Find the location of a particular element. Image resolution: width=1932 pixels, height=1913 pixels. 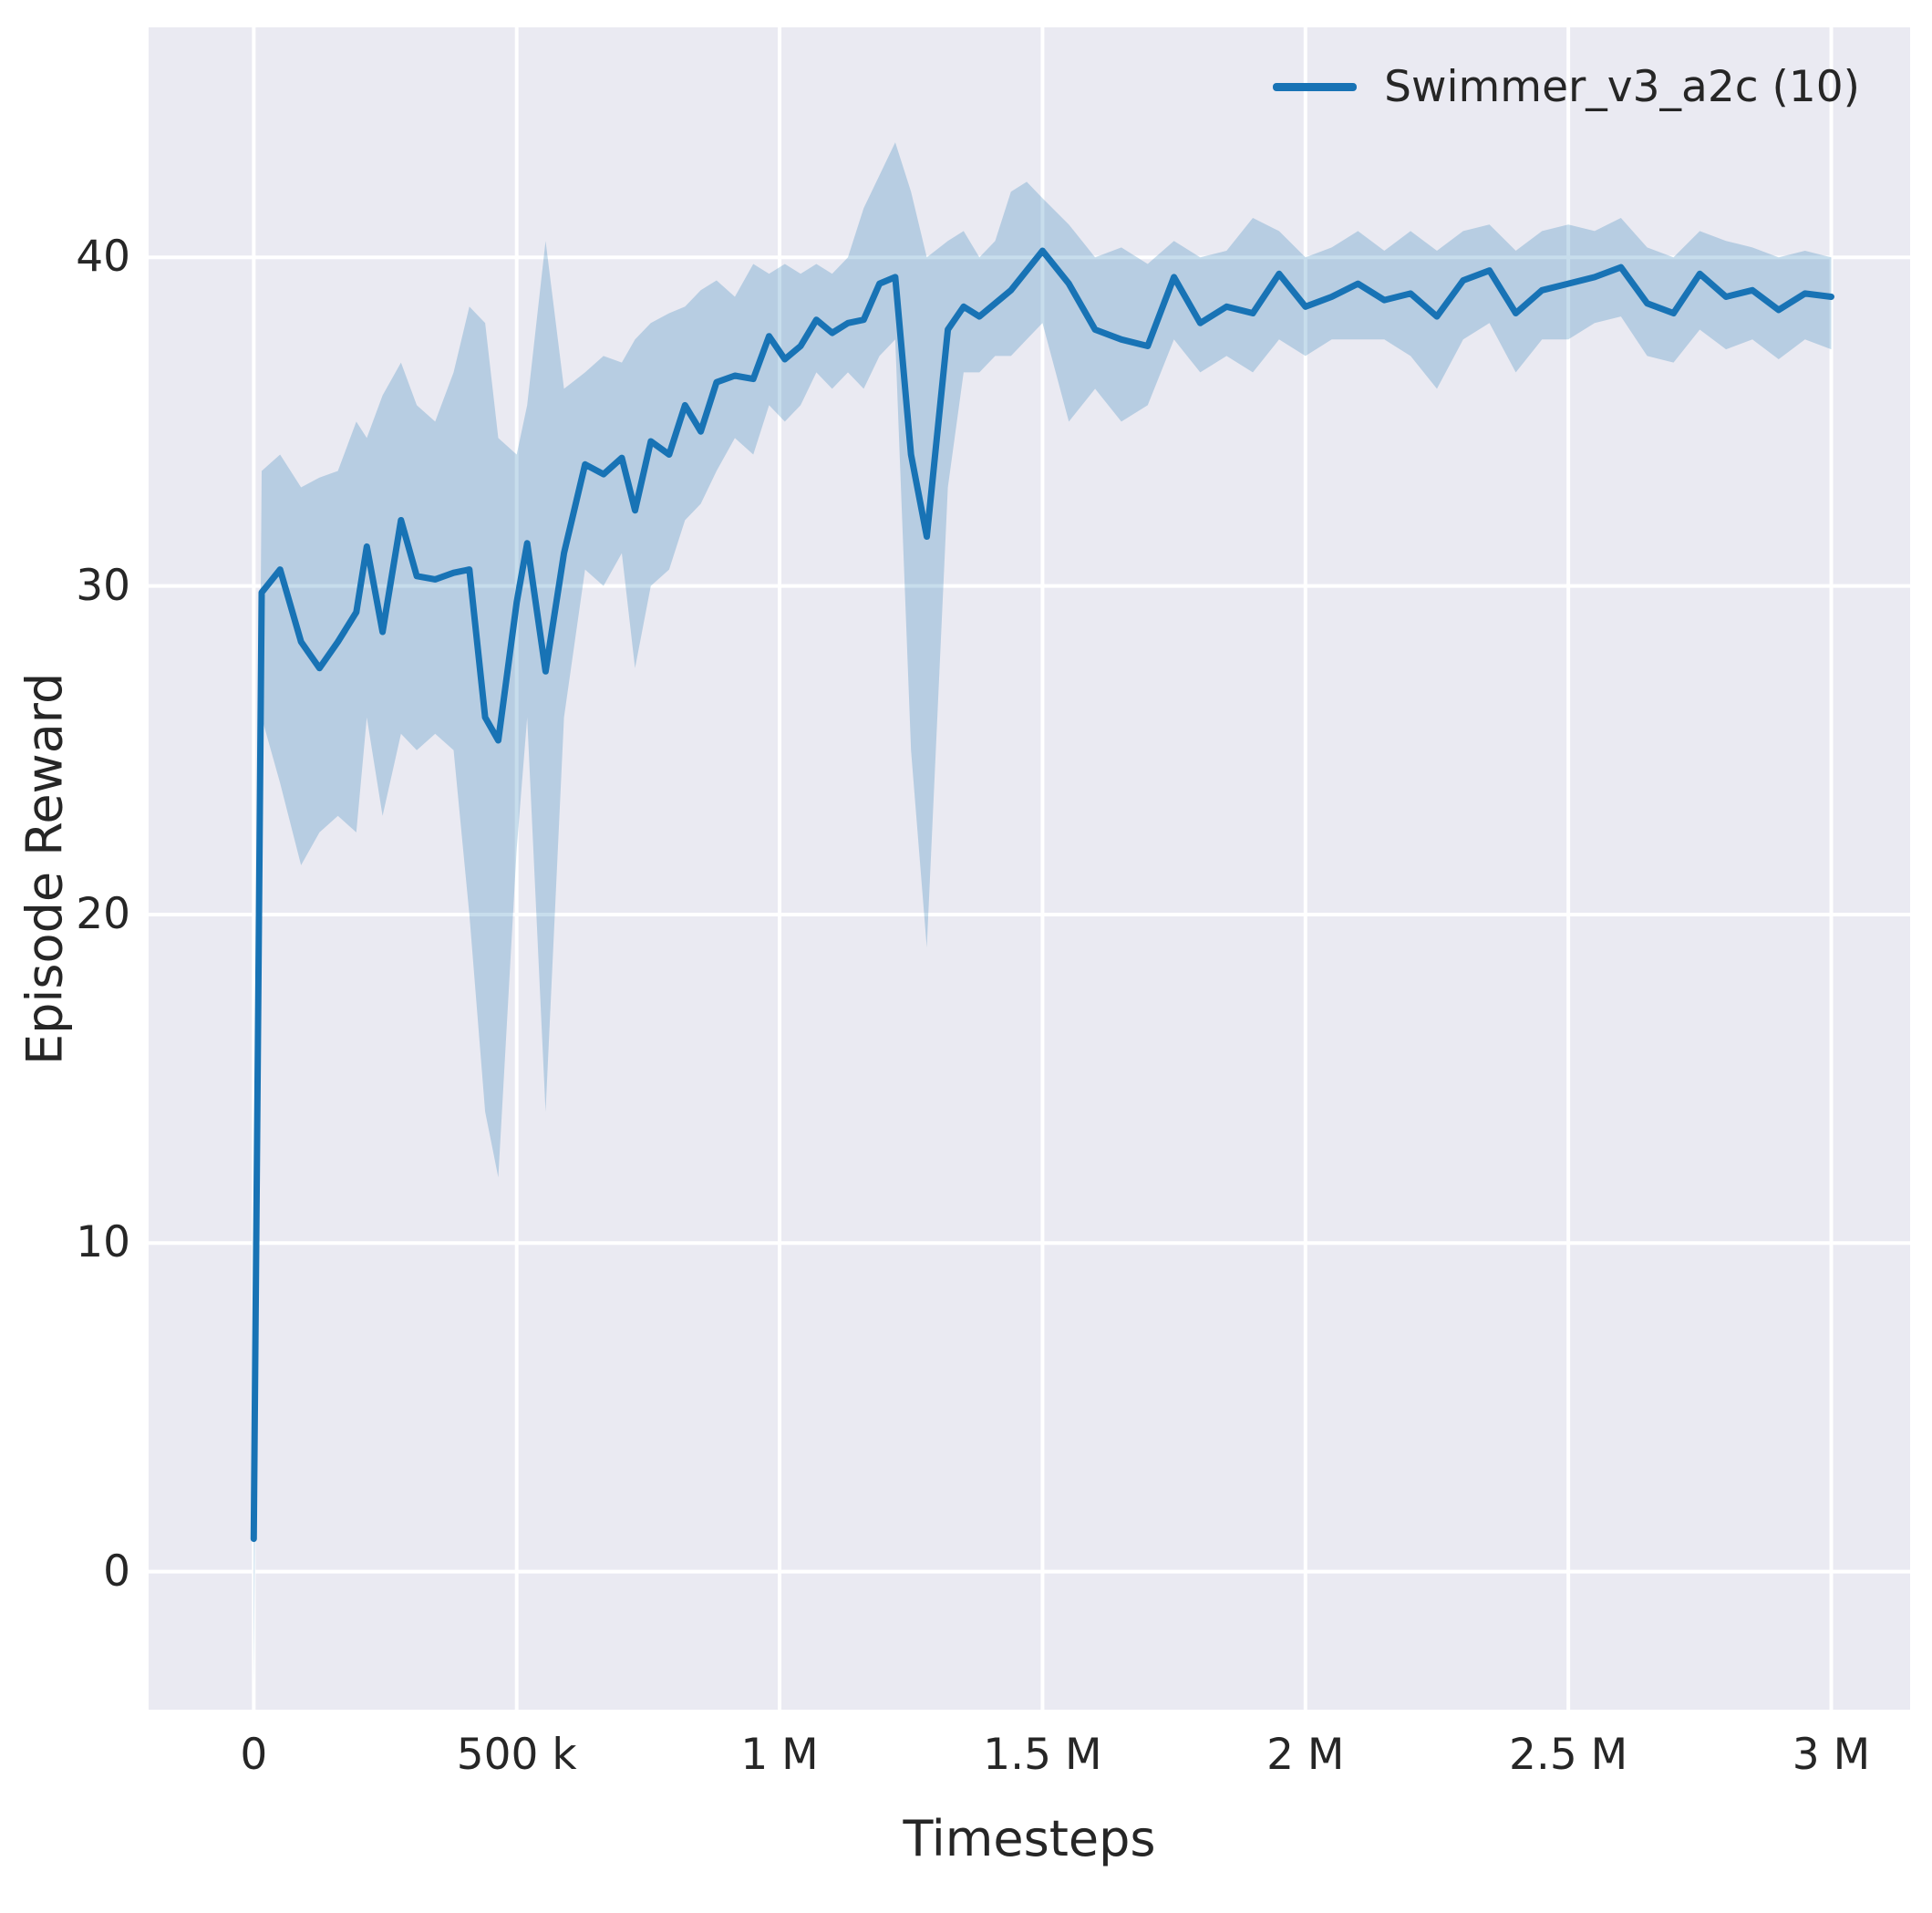

x-tick-label: 0 is located at coordinates (254, 1755).